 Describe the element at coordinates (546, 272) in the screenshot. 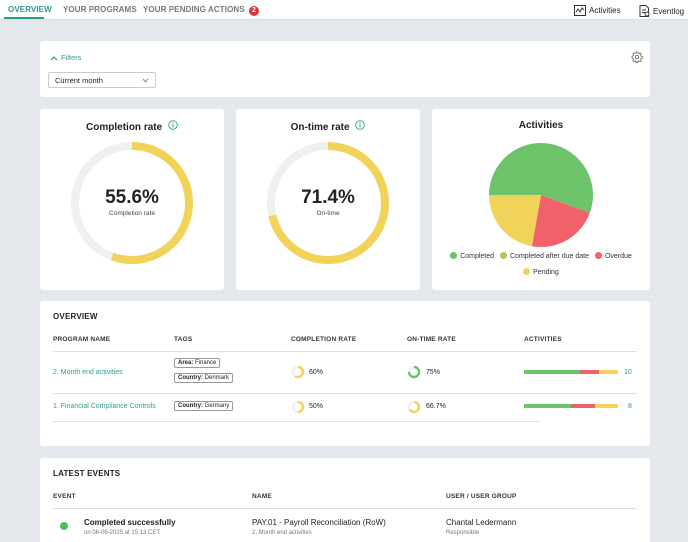

I see `legend-label: Pending` at that location.